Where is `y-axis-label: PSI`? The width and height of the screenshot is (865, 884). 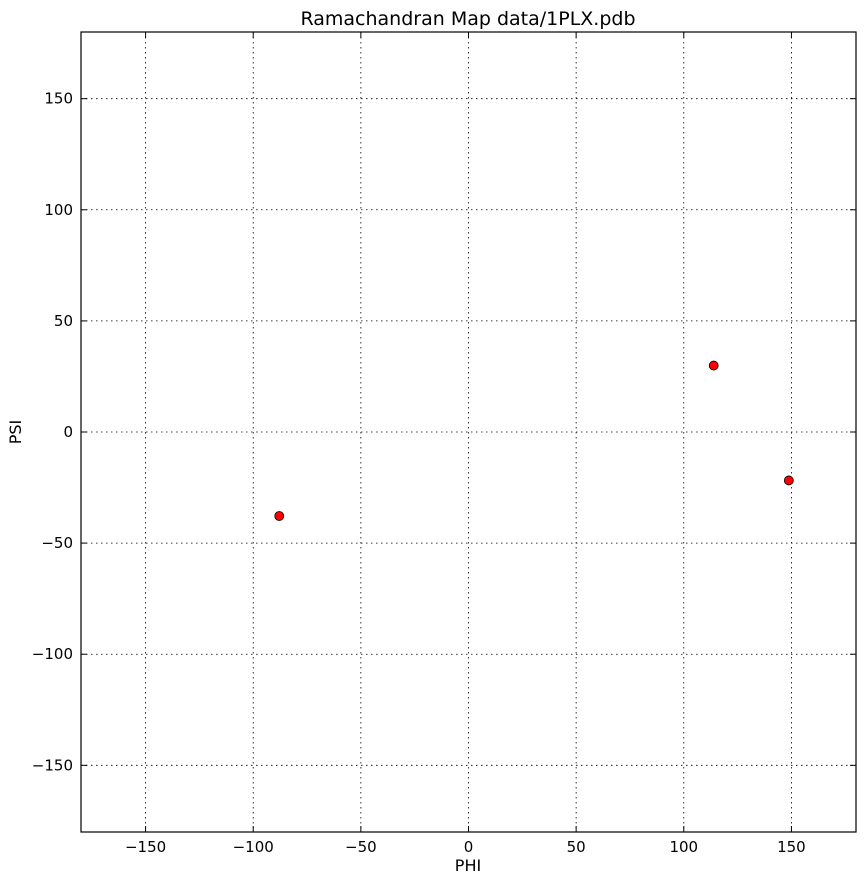
y-axis-label: PSI is located at coordinates (15, 432).